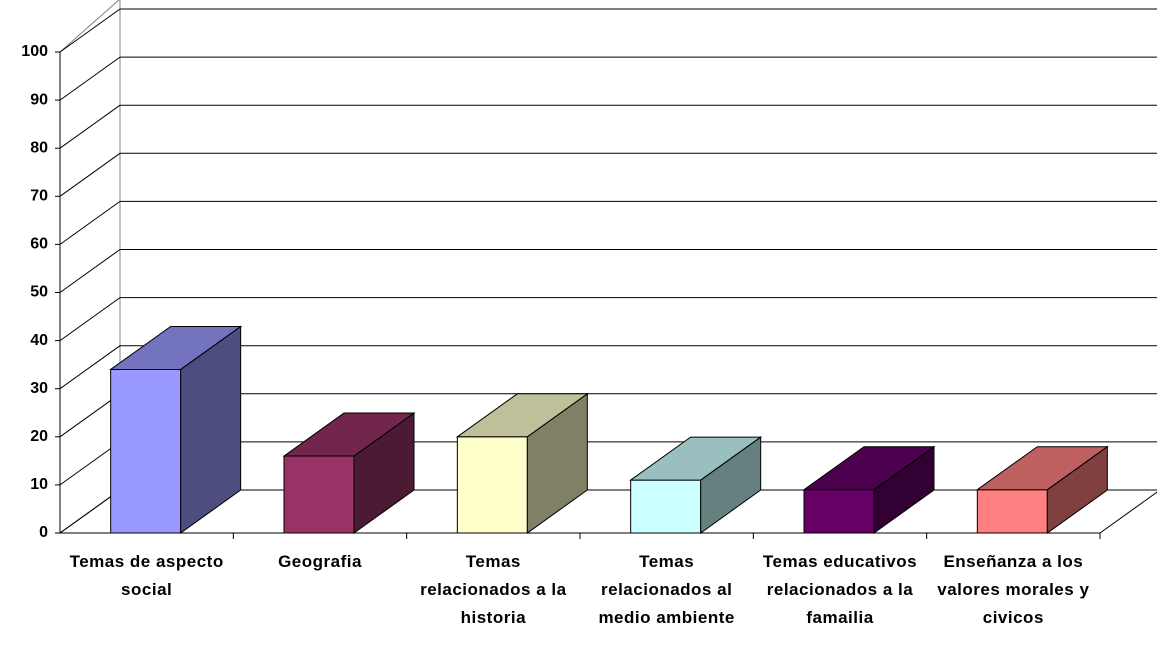 The width and height of the screenshot is (1157, 662). Describe the element at coordinates (39, 484) in the screenshot. I see `y-tick-label: 10` at that location.